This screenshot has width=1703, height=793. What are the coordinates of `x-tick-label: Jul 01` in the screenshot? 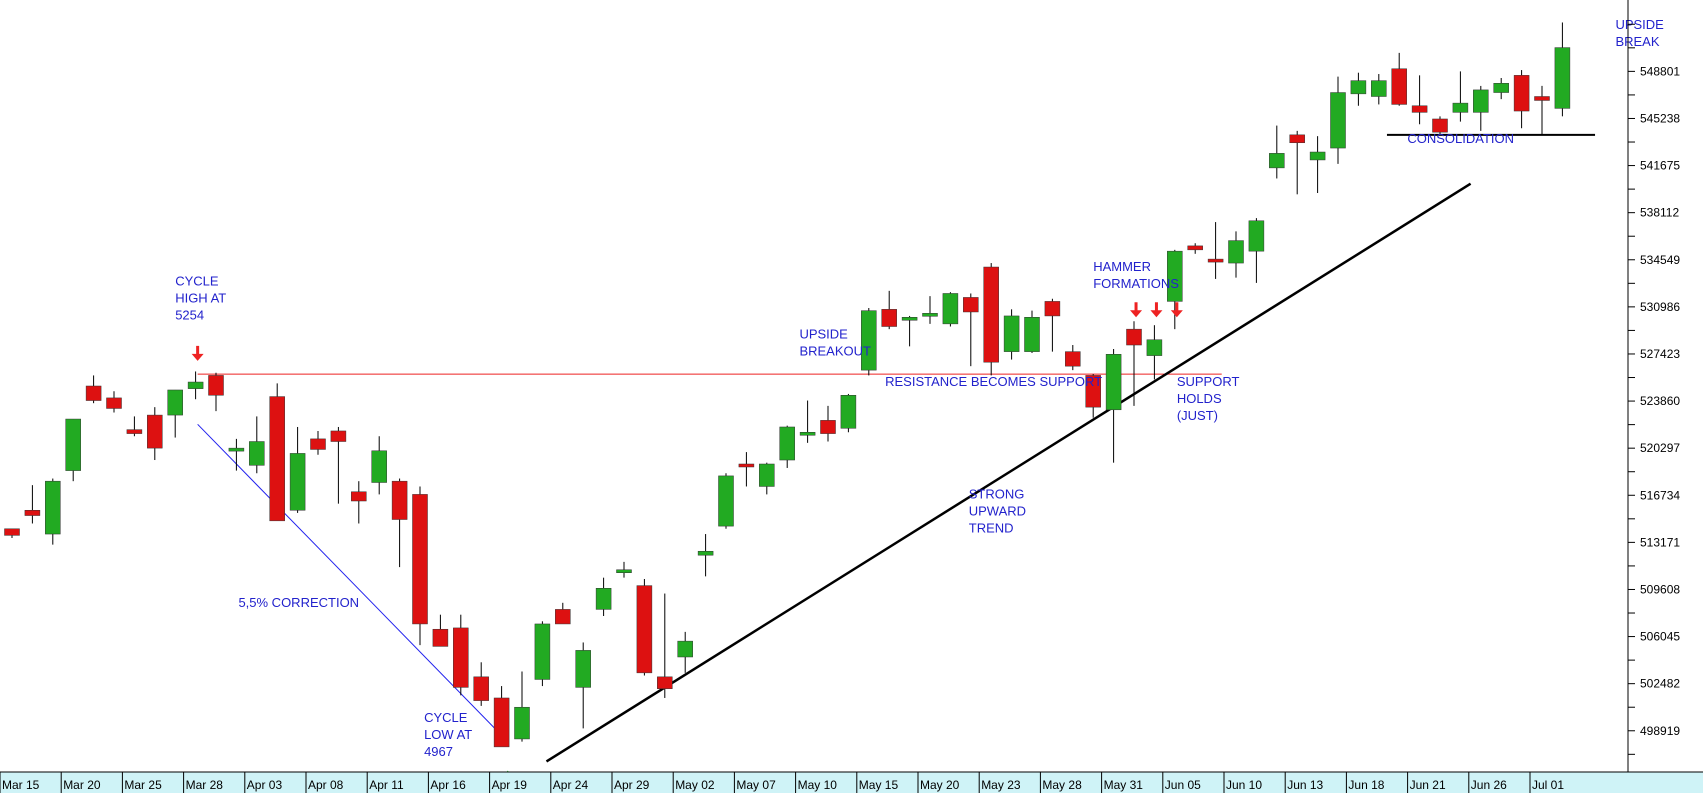 It's located at (1548, 785).